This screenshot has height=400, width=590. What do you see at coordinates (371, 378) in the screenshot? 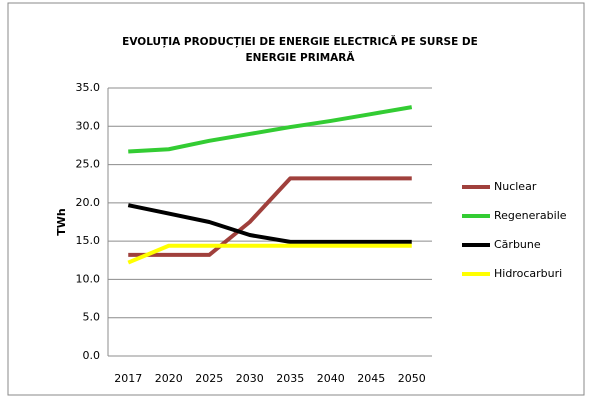
I see `x-tick-label: 2045` at bounding box center [371, 378].